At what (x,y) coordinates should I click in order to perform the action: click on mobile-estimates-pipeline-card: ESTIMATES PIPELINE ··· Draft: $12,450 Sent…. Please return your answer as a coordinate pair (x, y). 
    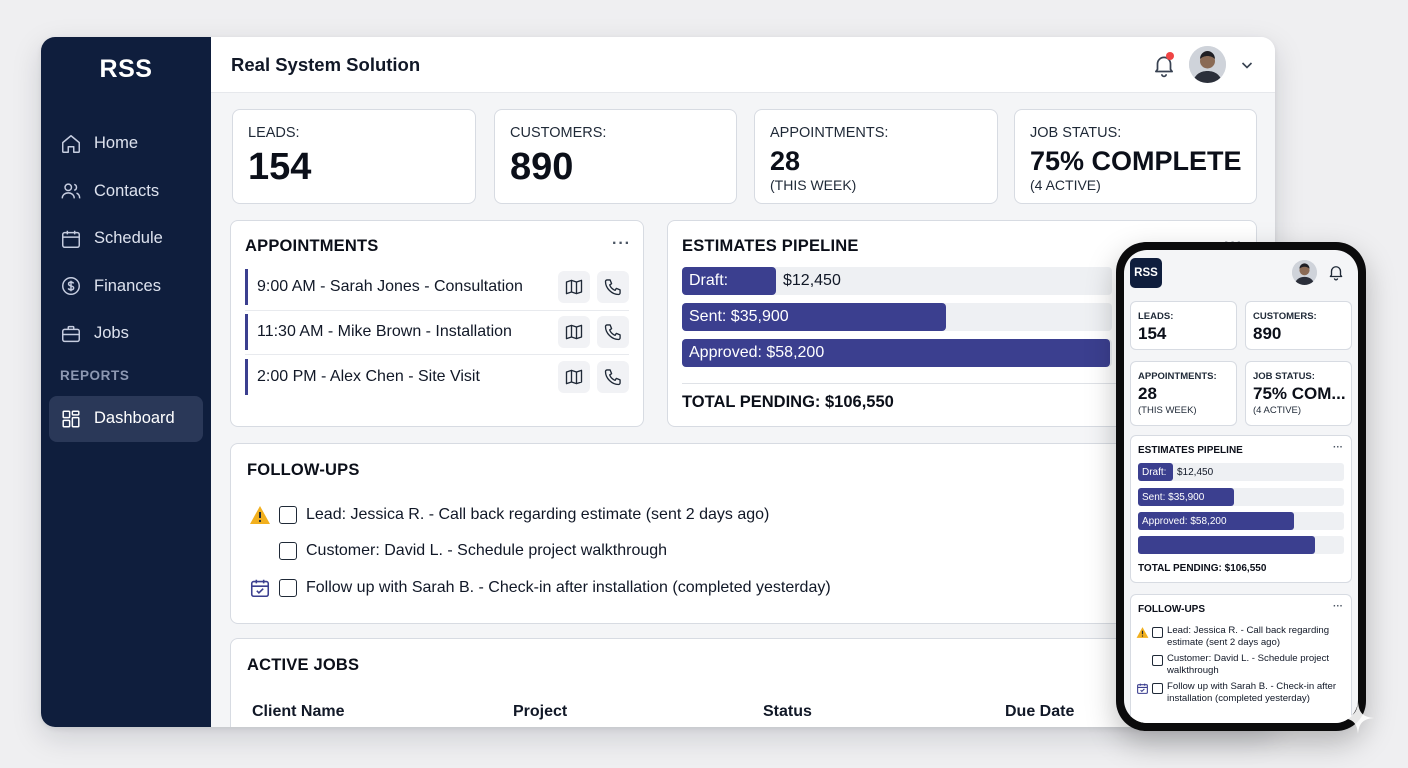
    Looking at the image, I should click on (1241, 509).